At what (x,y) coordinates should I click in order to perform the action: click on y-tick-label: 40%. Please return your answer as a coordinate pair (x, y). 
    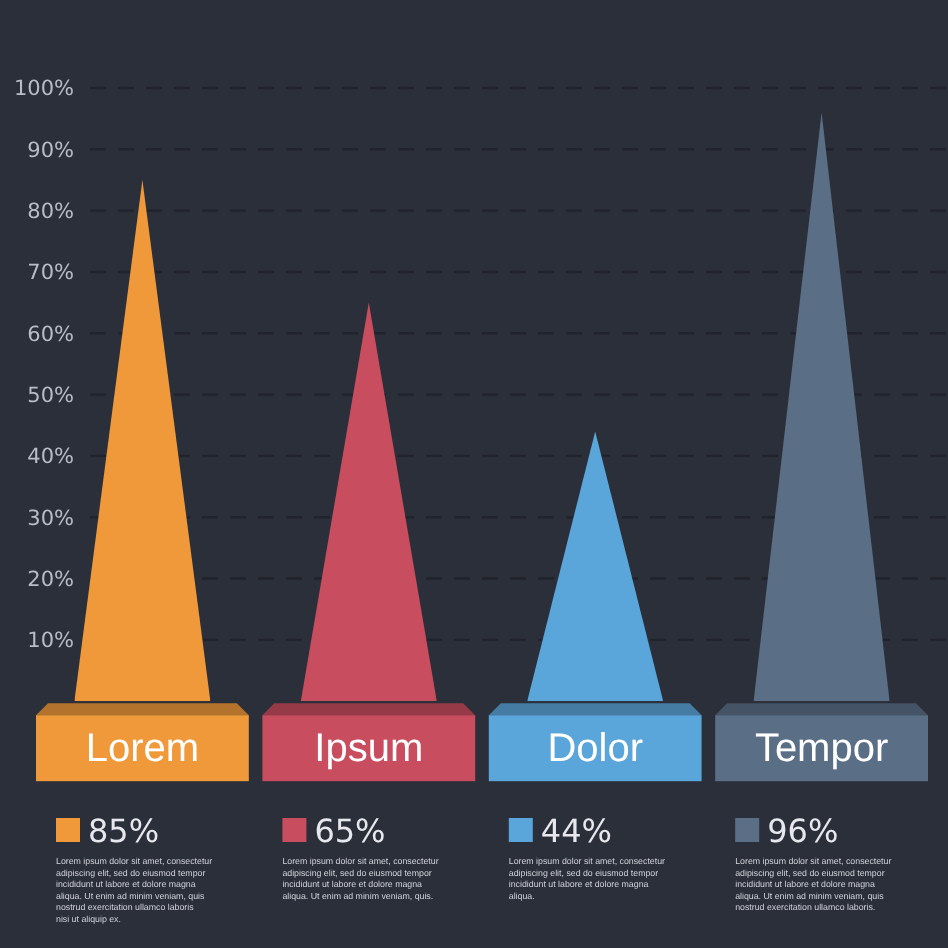
    Looking at the image, I should click on (51, 457).